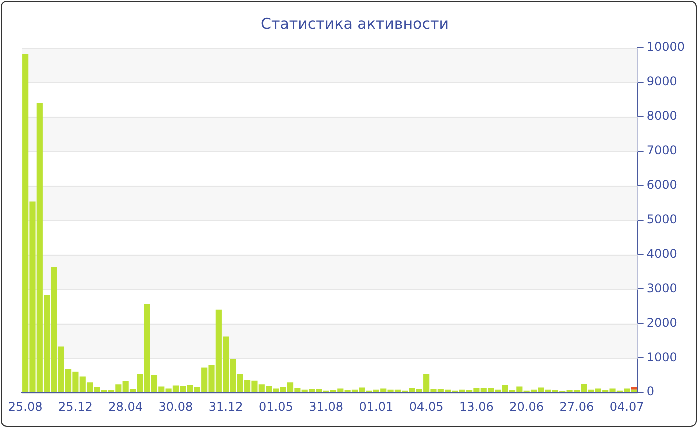 This screenshot has width=700, height=430. I want to click on x-tick-label: 01.01, so click(376, 407).